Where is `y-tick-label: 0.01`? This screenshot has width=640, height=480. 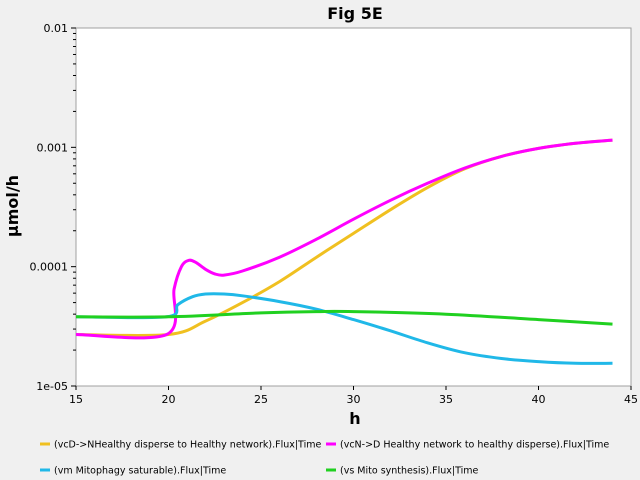
y-tick-label: 0.01 is located at coordinates (56, 28).